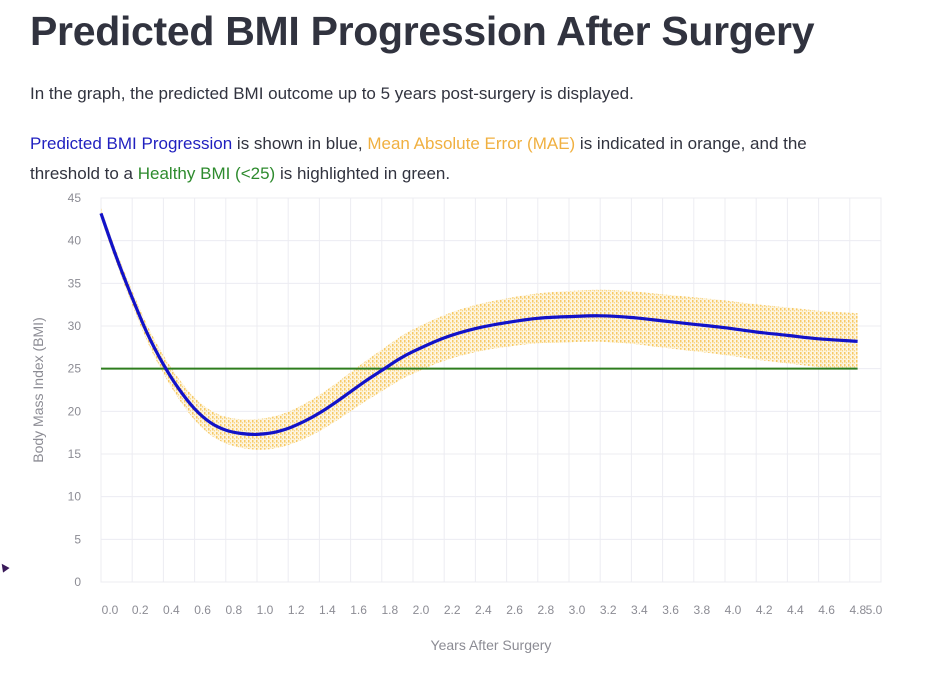 This screenshot has width=932, height=680. I want to click on legend-prediction-label: Predicted BMI Progression, so click(131, 143).